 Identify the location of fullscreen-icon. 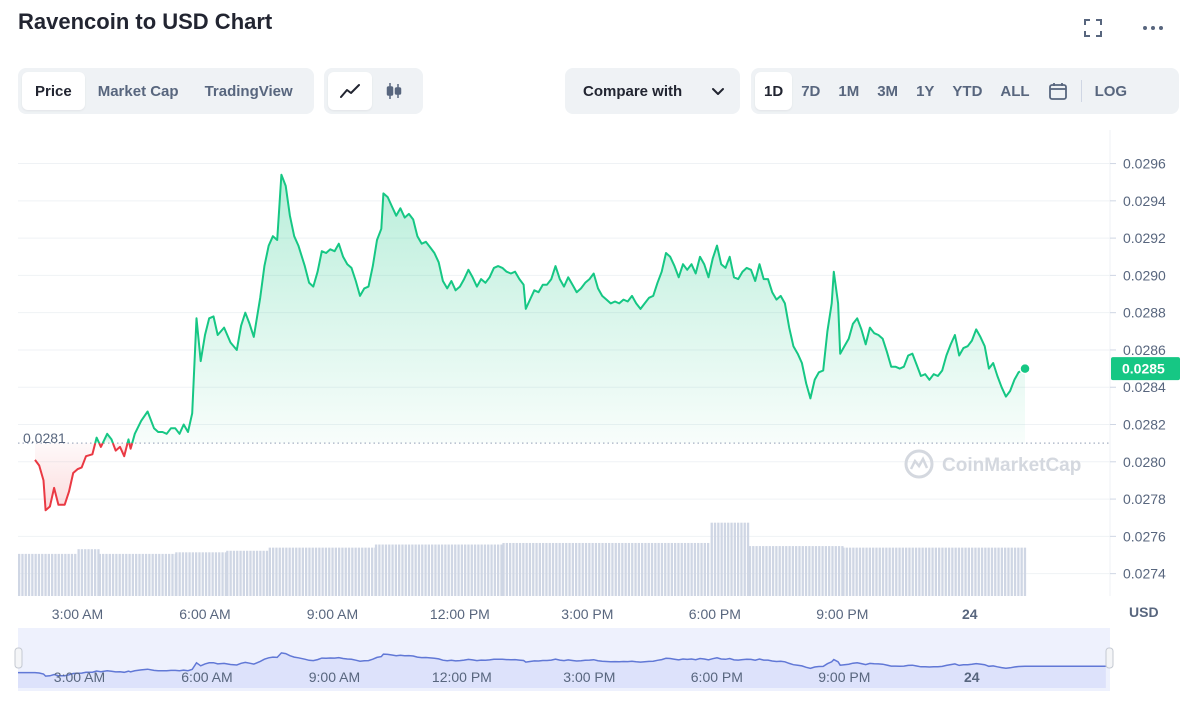
(1093, 28).